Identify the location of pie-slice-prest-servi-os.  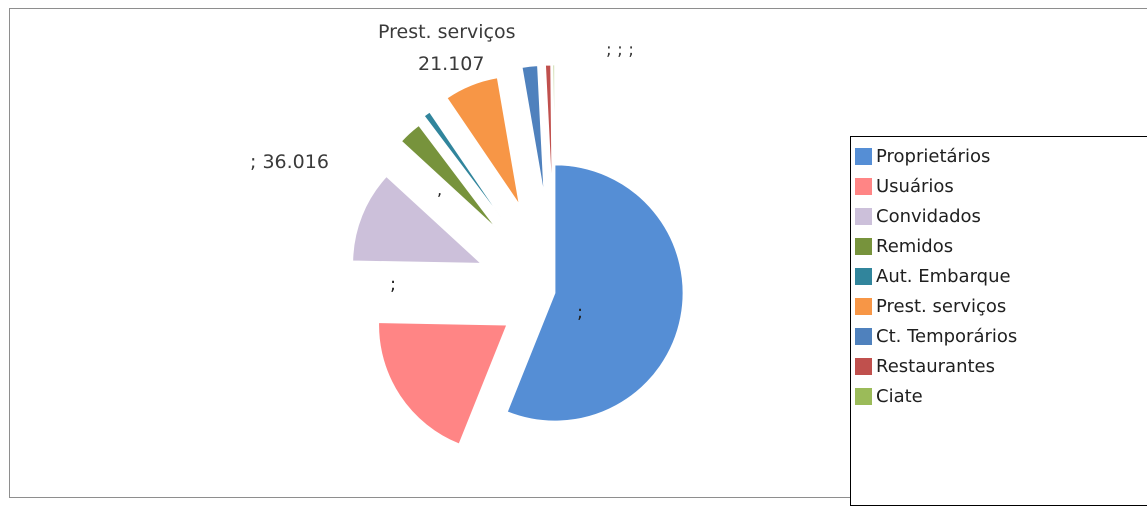
(483, 141).